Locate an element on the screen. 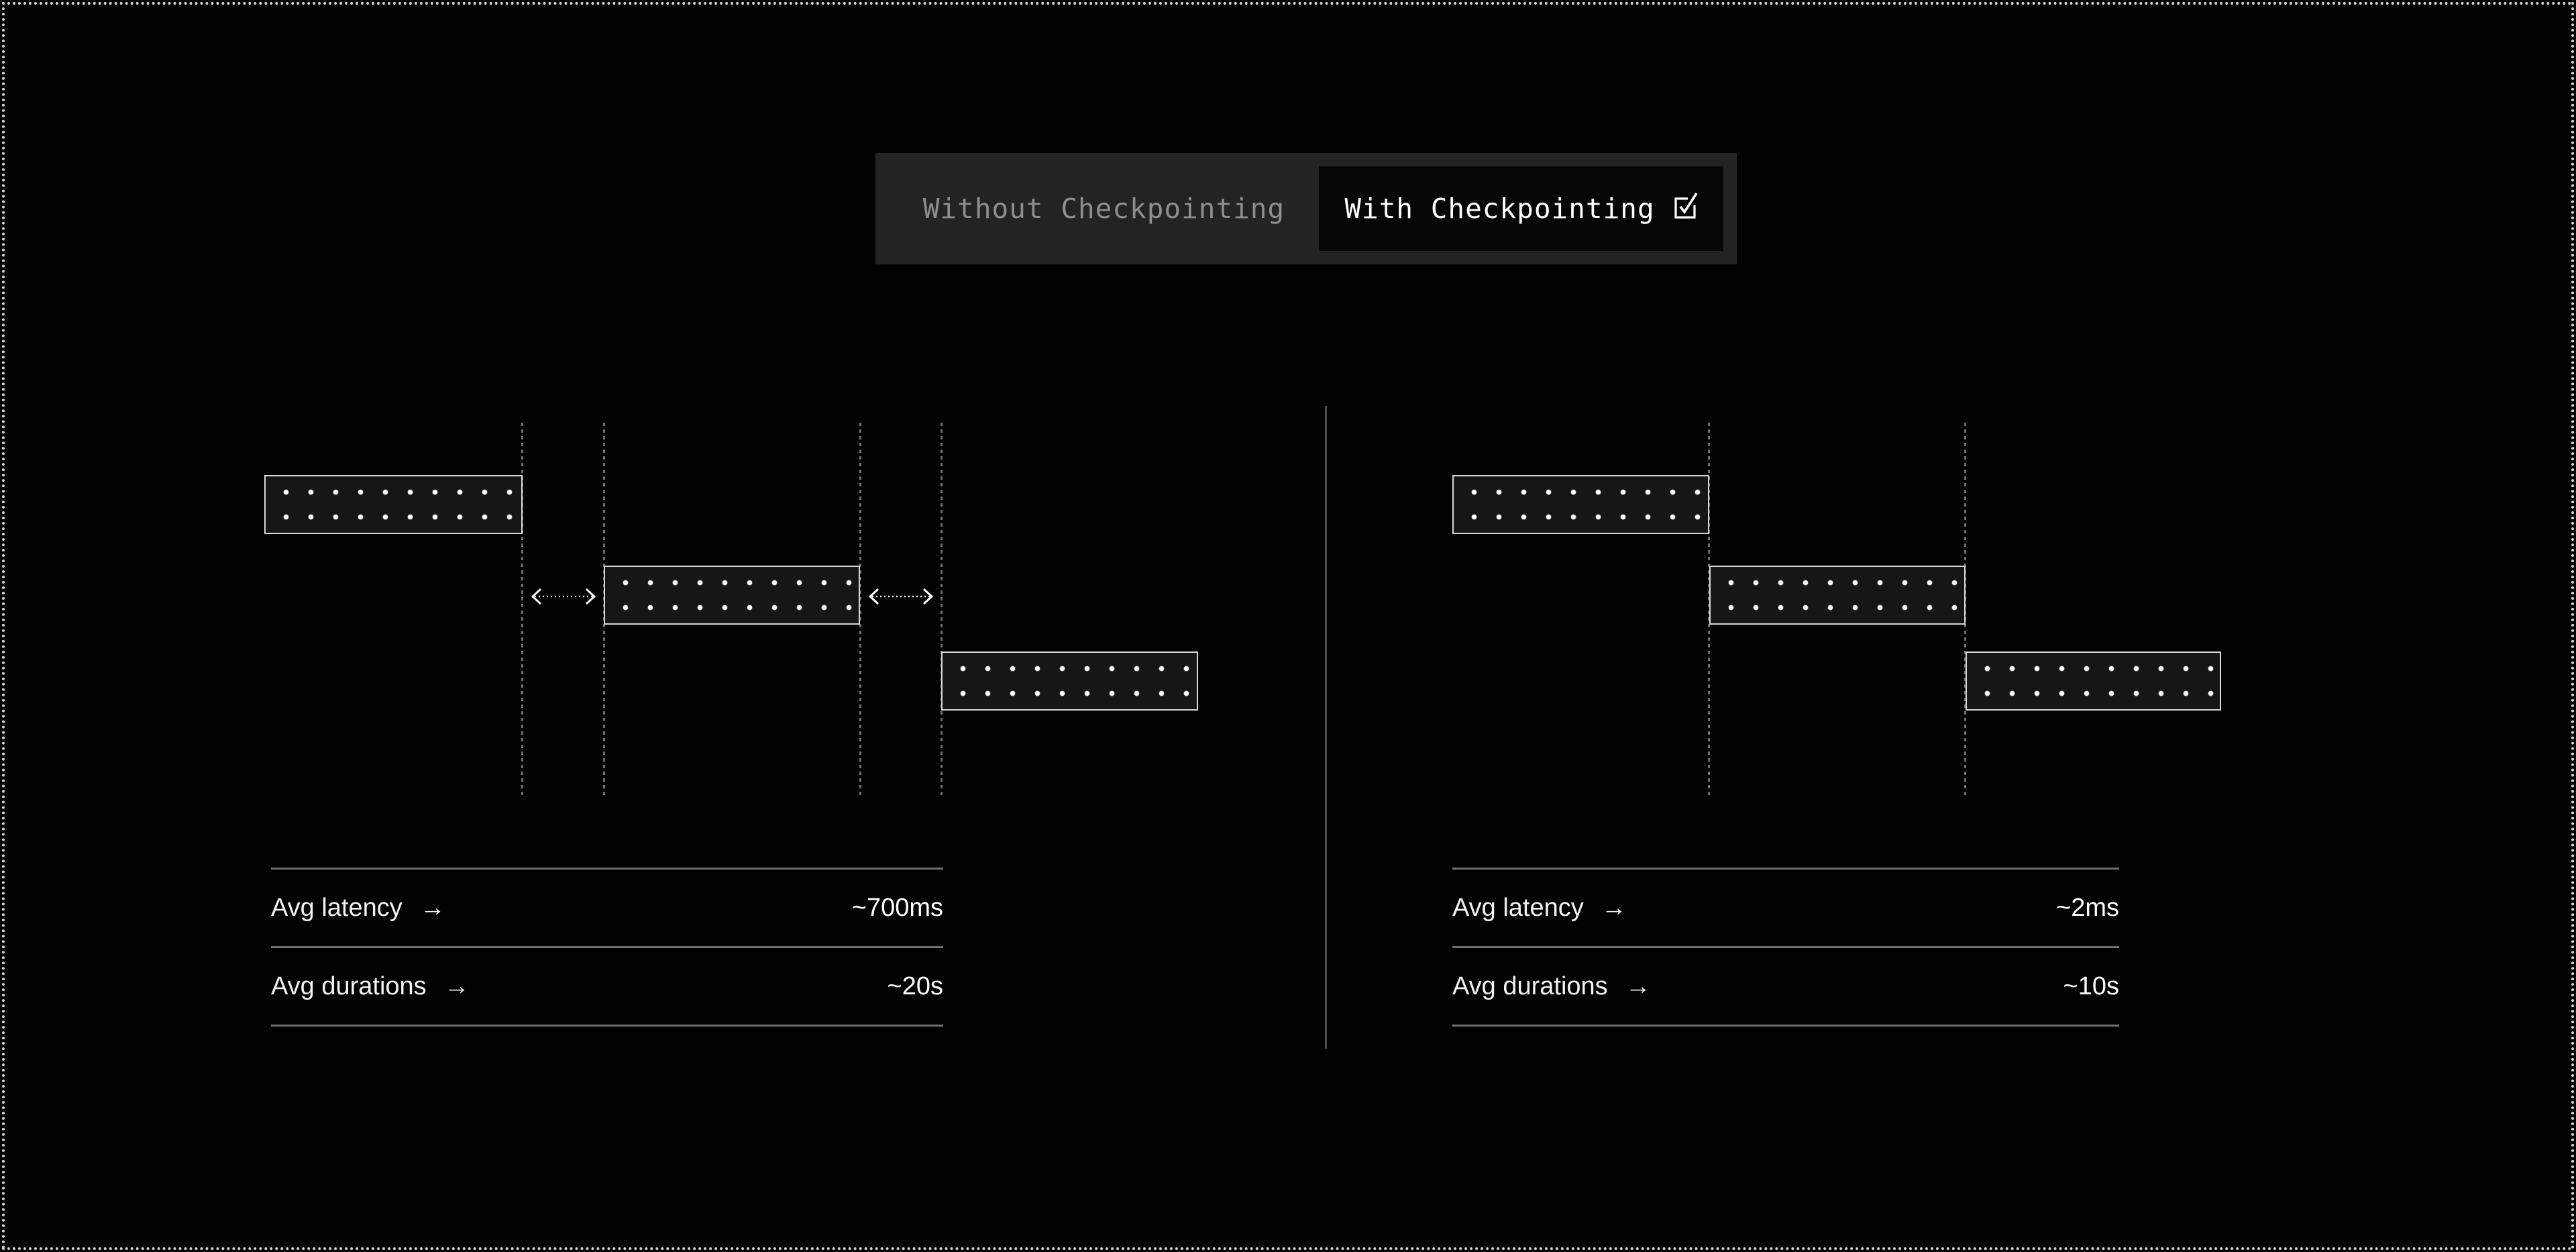  stat-value: ~10s is located at coordinates (2091, 986).